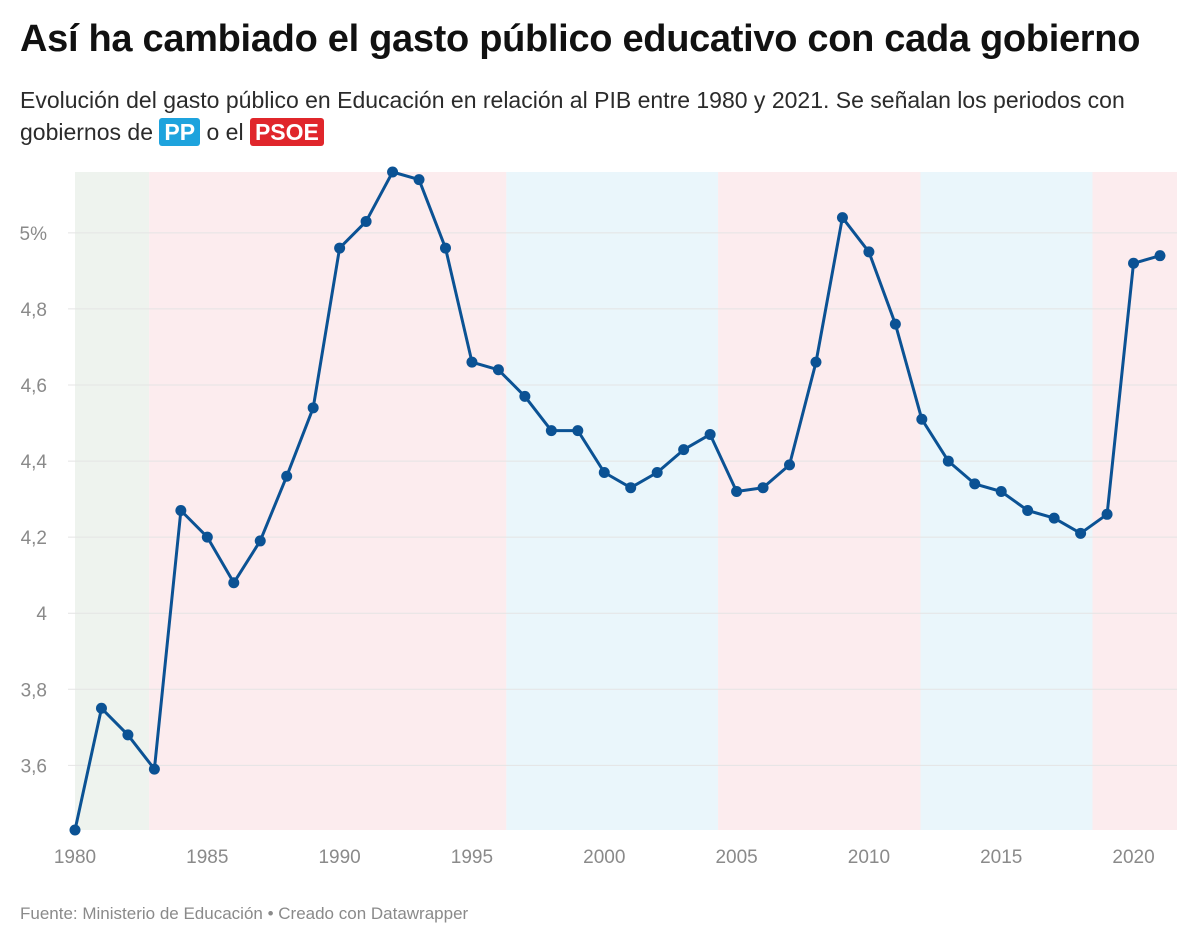  Describe the element at coordinates (34, 766) in the screenshot. I see `y-tick-label: 3,6` at that location.